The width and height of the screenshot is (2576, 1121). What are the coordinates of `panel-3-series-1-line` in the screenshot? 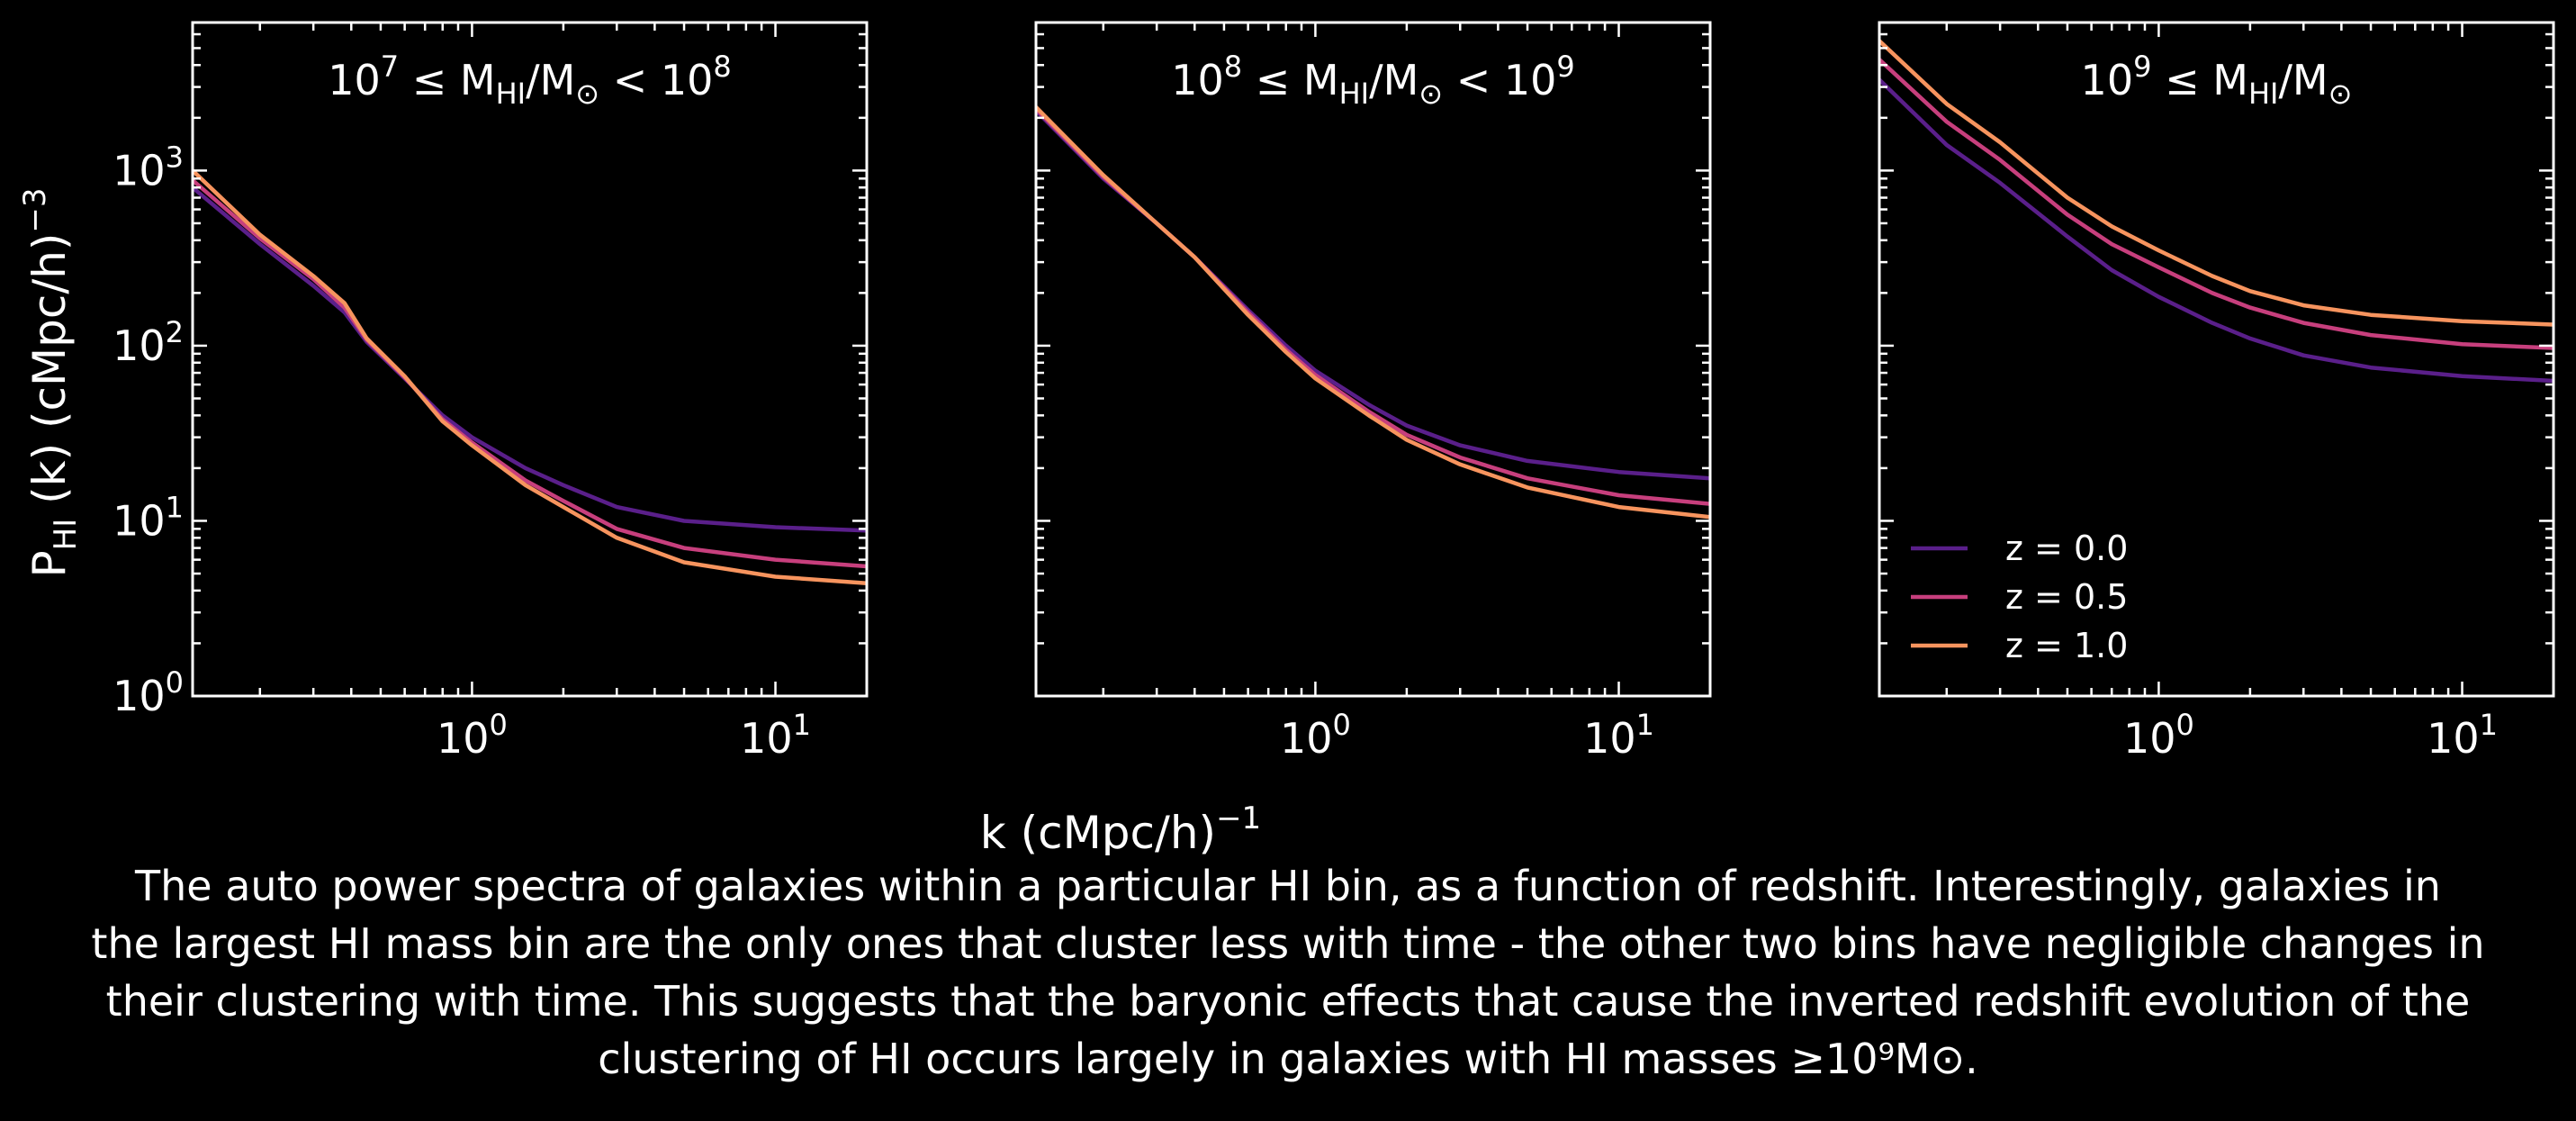 It's located at (2216, 230).